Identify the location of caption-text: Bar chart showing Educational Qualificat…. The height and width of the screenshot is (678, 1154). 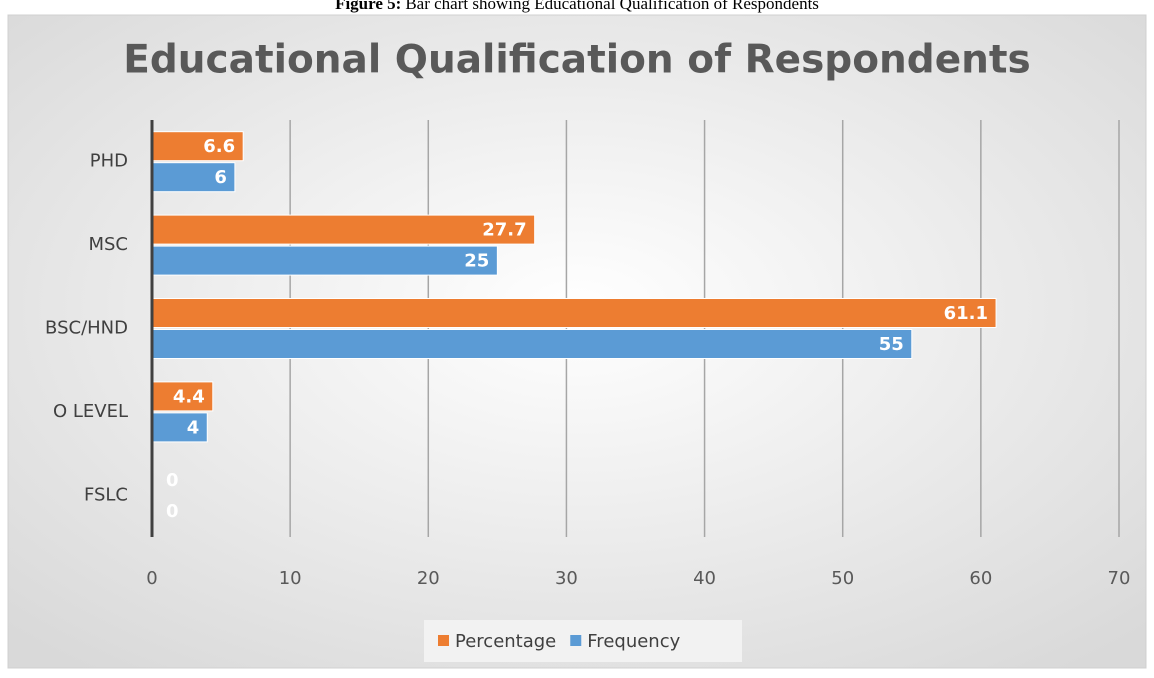
(612, 6).